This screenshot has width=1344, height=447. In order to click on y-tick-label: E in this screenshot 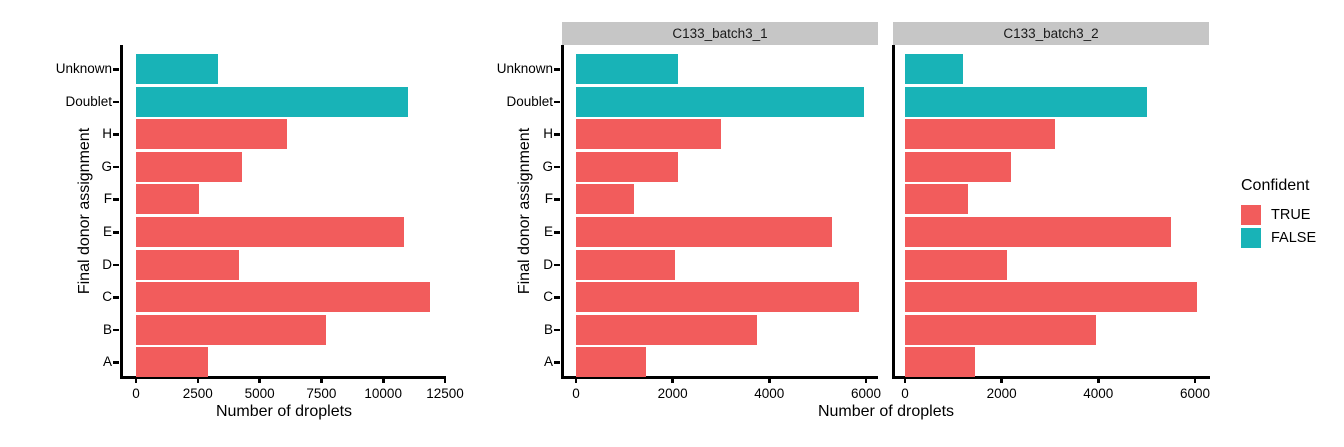, I will do `click(548, 231)`.